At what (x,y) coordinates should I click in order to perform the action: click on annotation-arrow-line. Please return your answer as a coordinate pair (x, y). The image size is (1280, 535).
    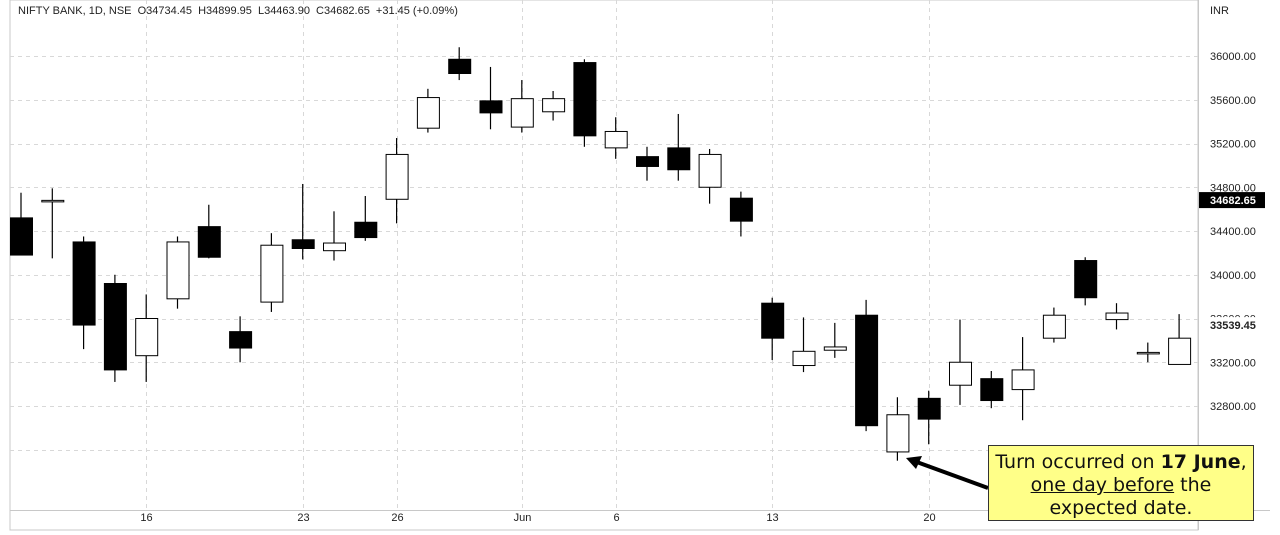
    Looking at the image, I should click on (951, 474).